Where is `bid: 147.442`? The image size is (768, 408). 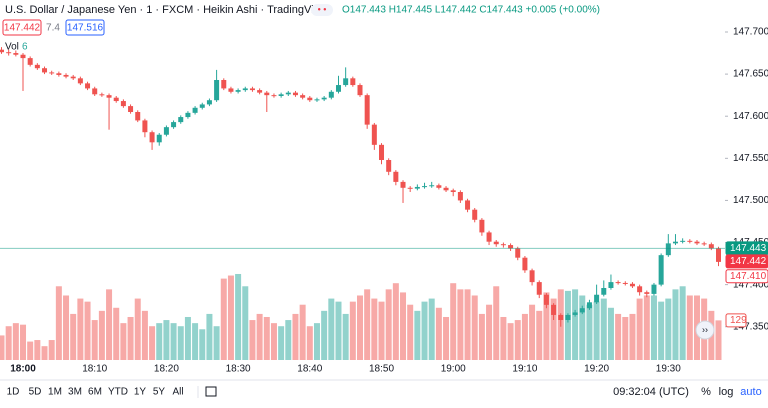 bid: 147.442 is located at coordinates (22, 28).